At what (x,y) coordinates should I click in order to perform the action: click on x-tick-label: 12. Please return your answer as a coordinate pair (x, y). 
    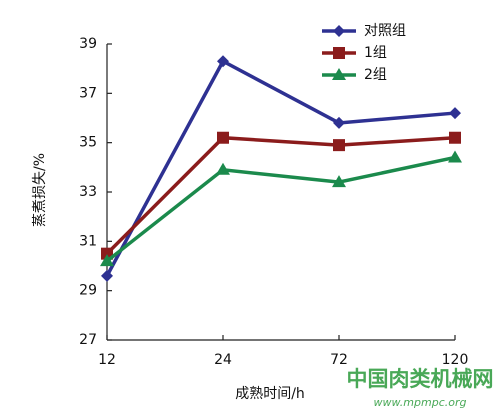
    Looking at the image, I should click on (107, 360).